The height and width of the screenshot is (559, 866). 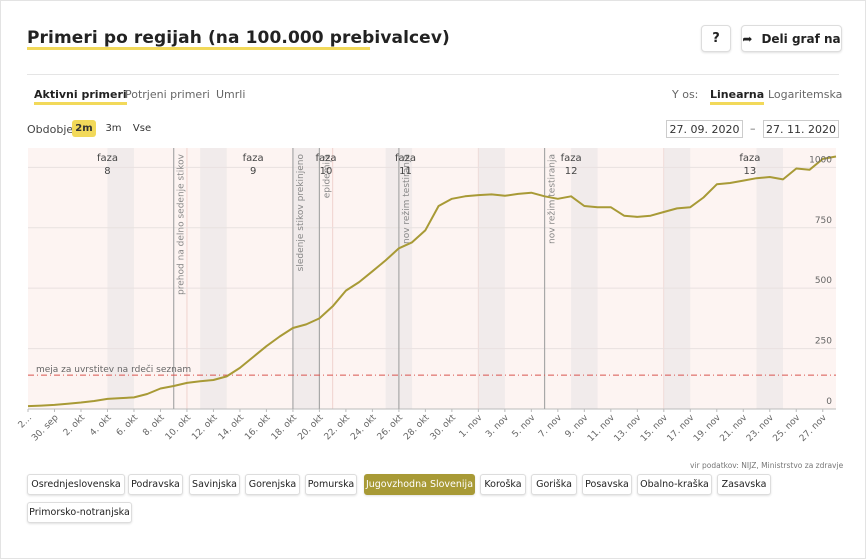 I want to click on x-tick-label: 27. nov, so click(x=813, y=428).